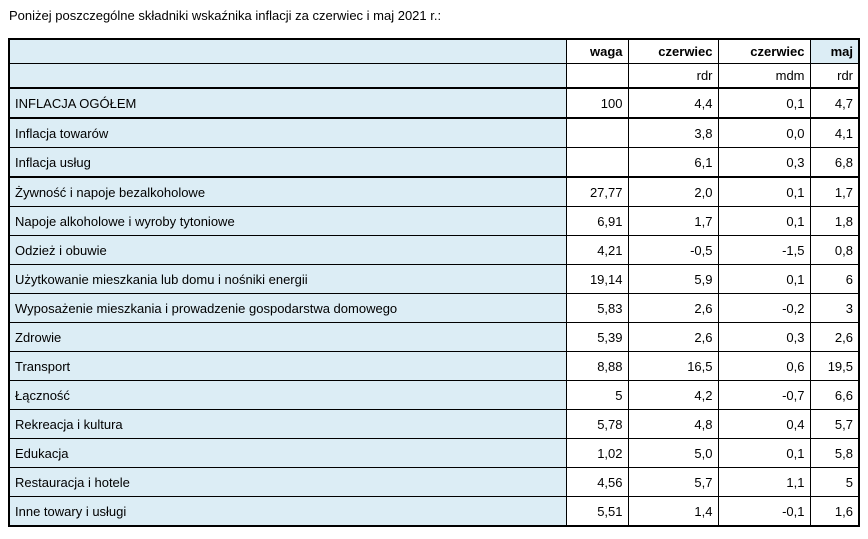 The image size is (868, 539). Describe the element at coordinates (834, 424) in the screenshot. I see `maj-rdr-value: 5,7` at that location.